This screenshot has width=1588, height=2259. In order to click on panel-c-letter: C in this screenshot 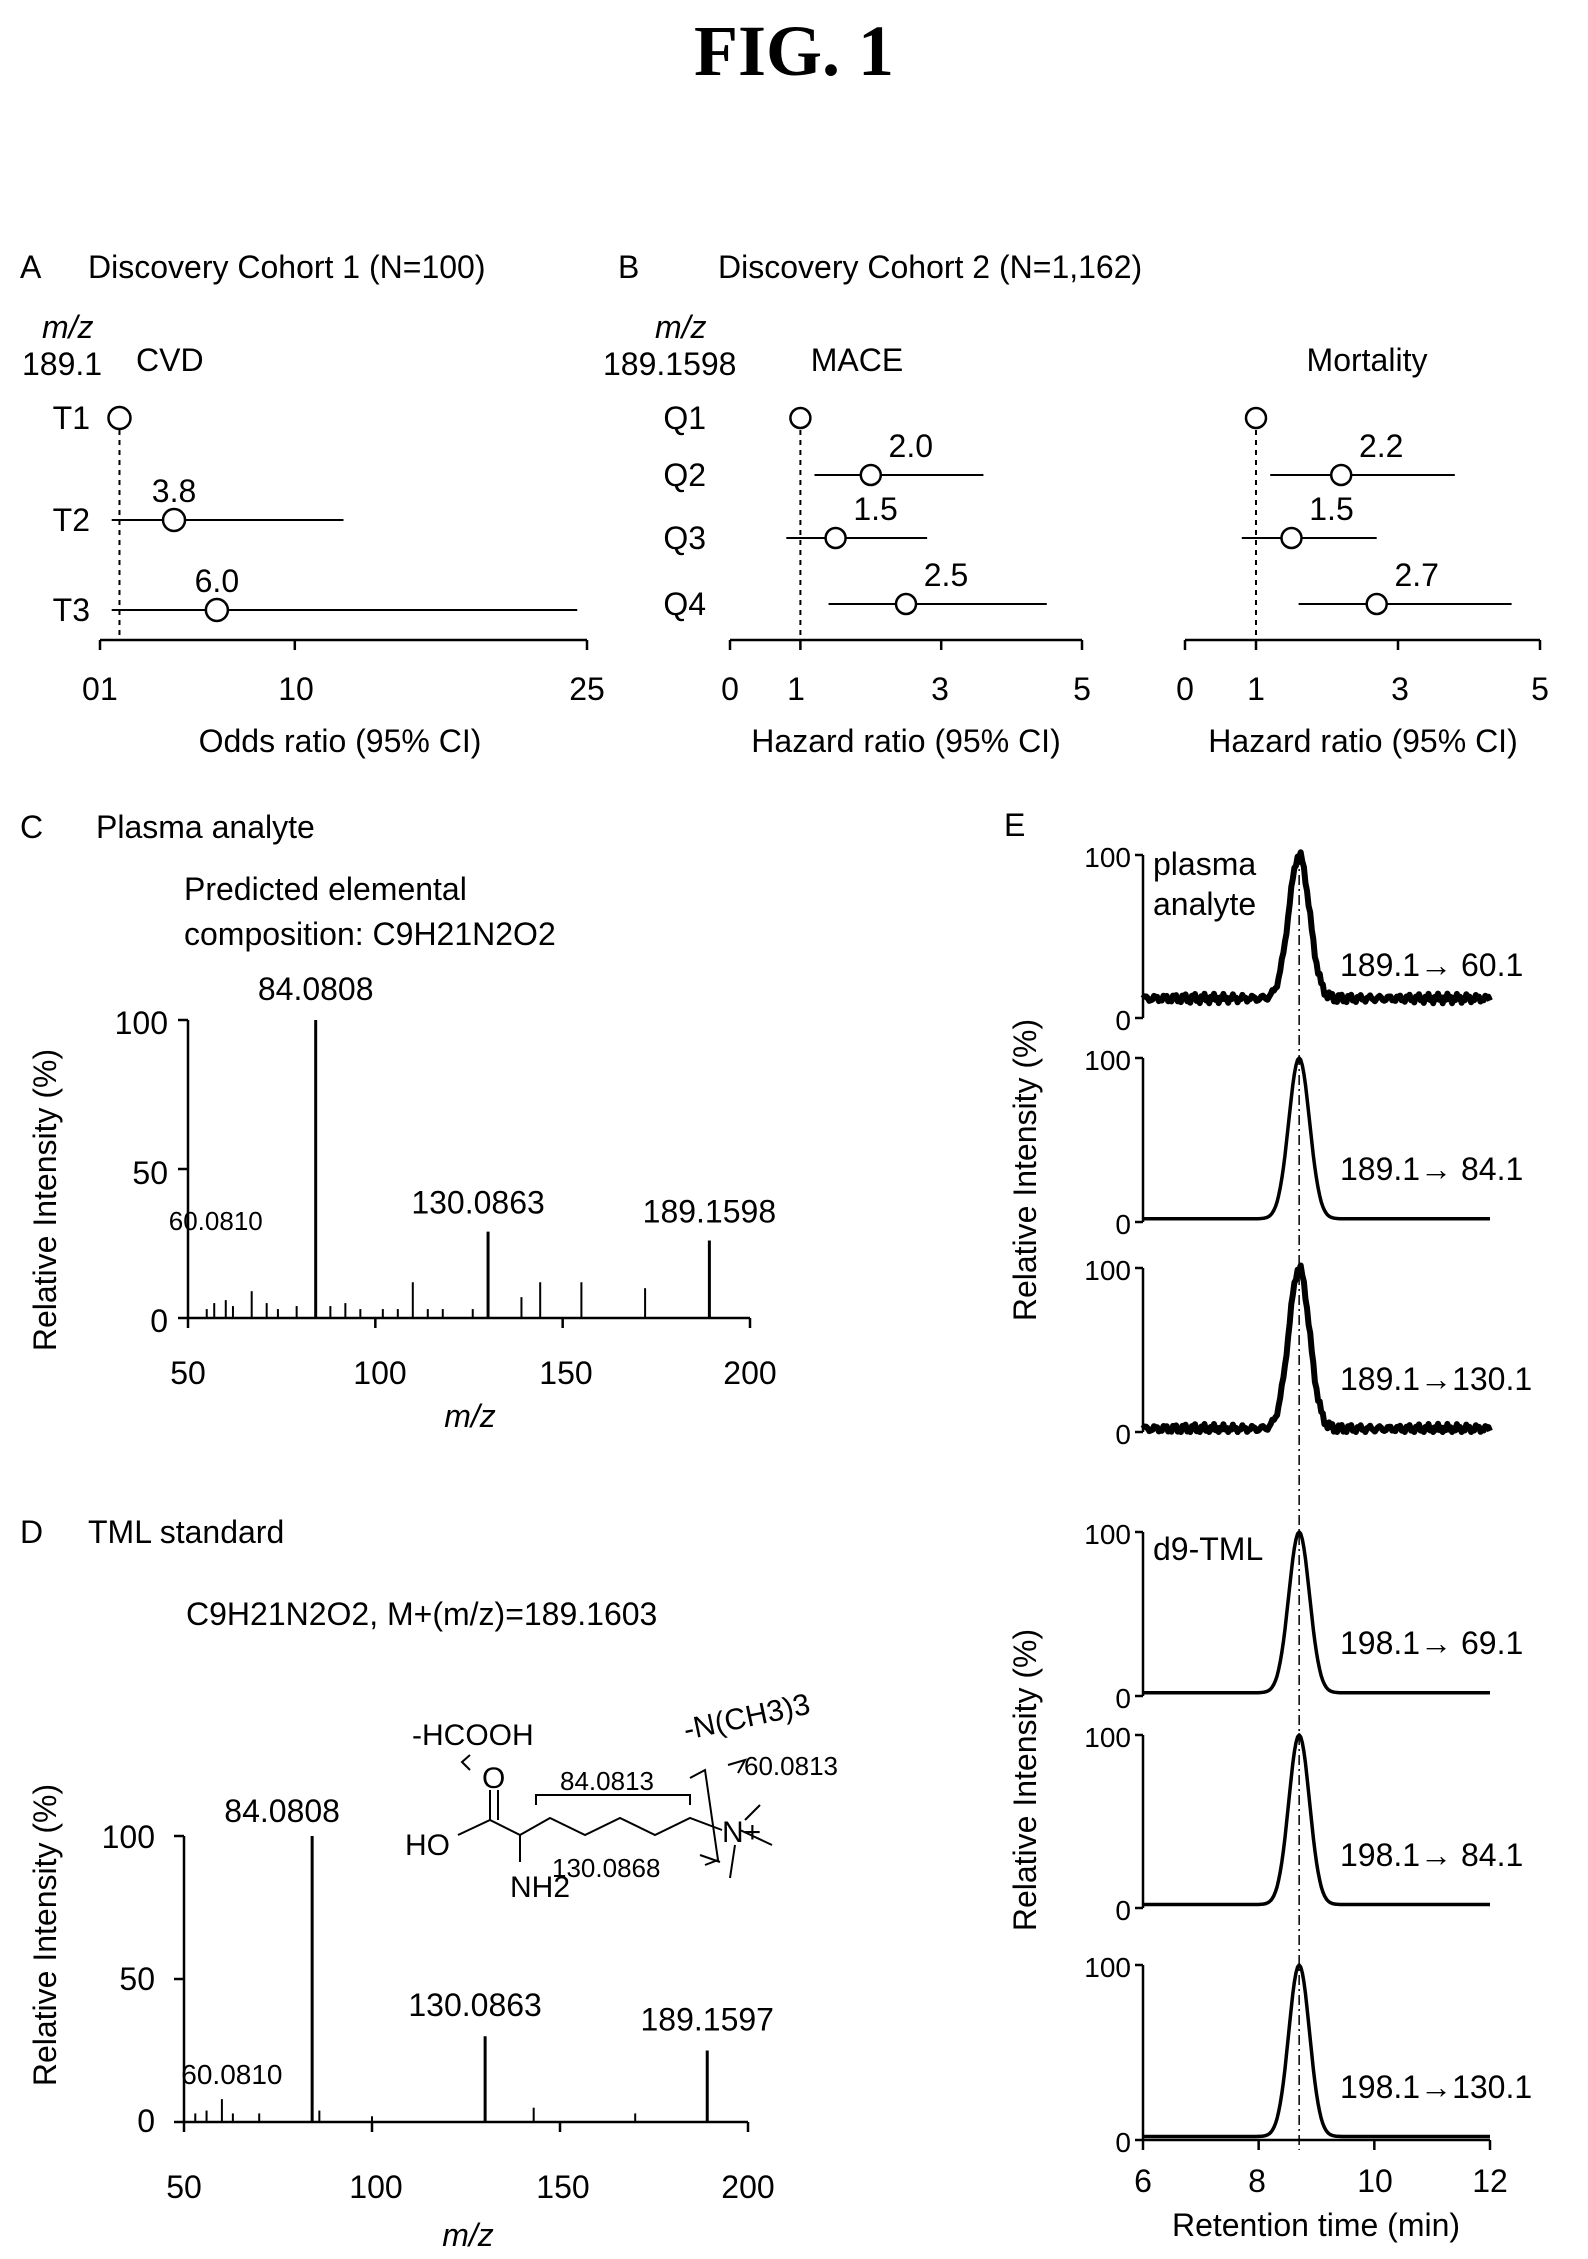, I will do `click(31, 827)`.